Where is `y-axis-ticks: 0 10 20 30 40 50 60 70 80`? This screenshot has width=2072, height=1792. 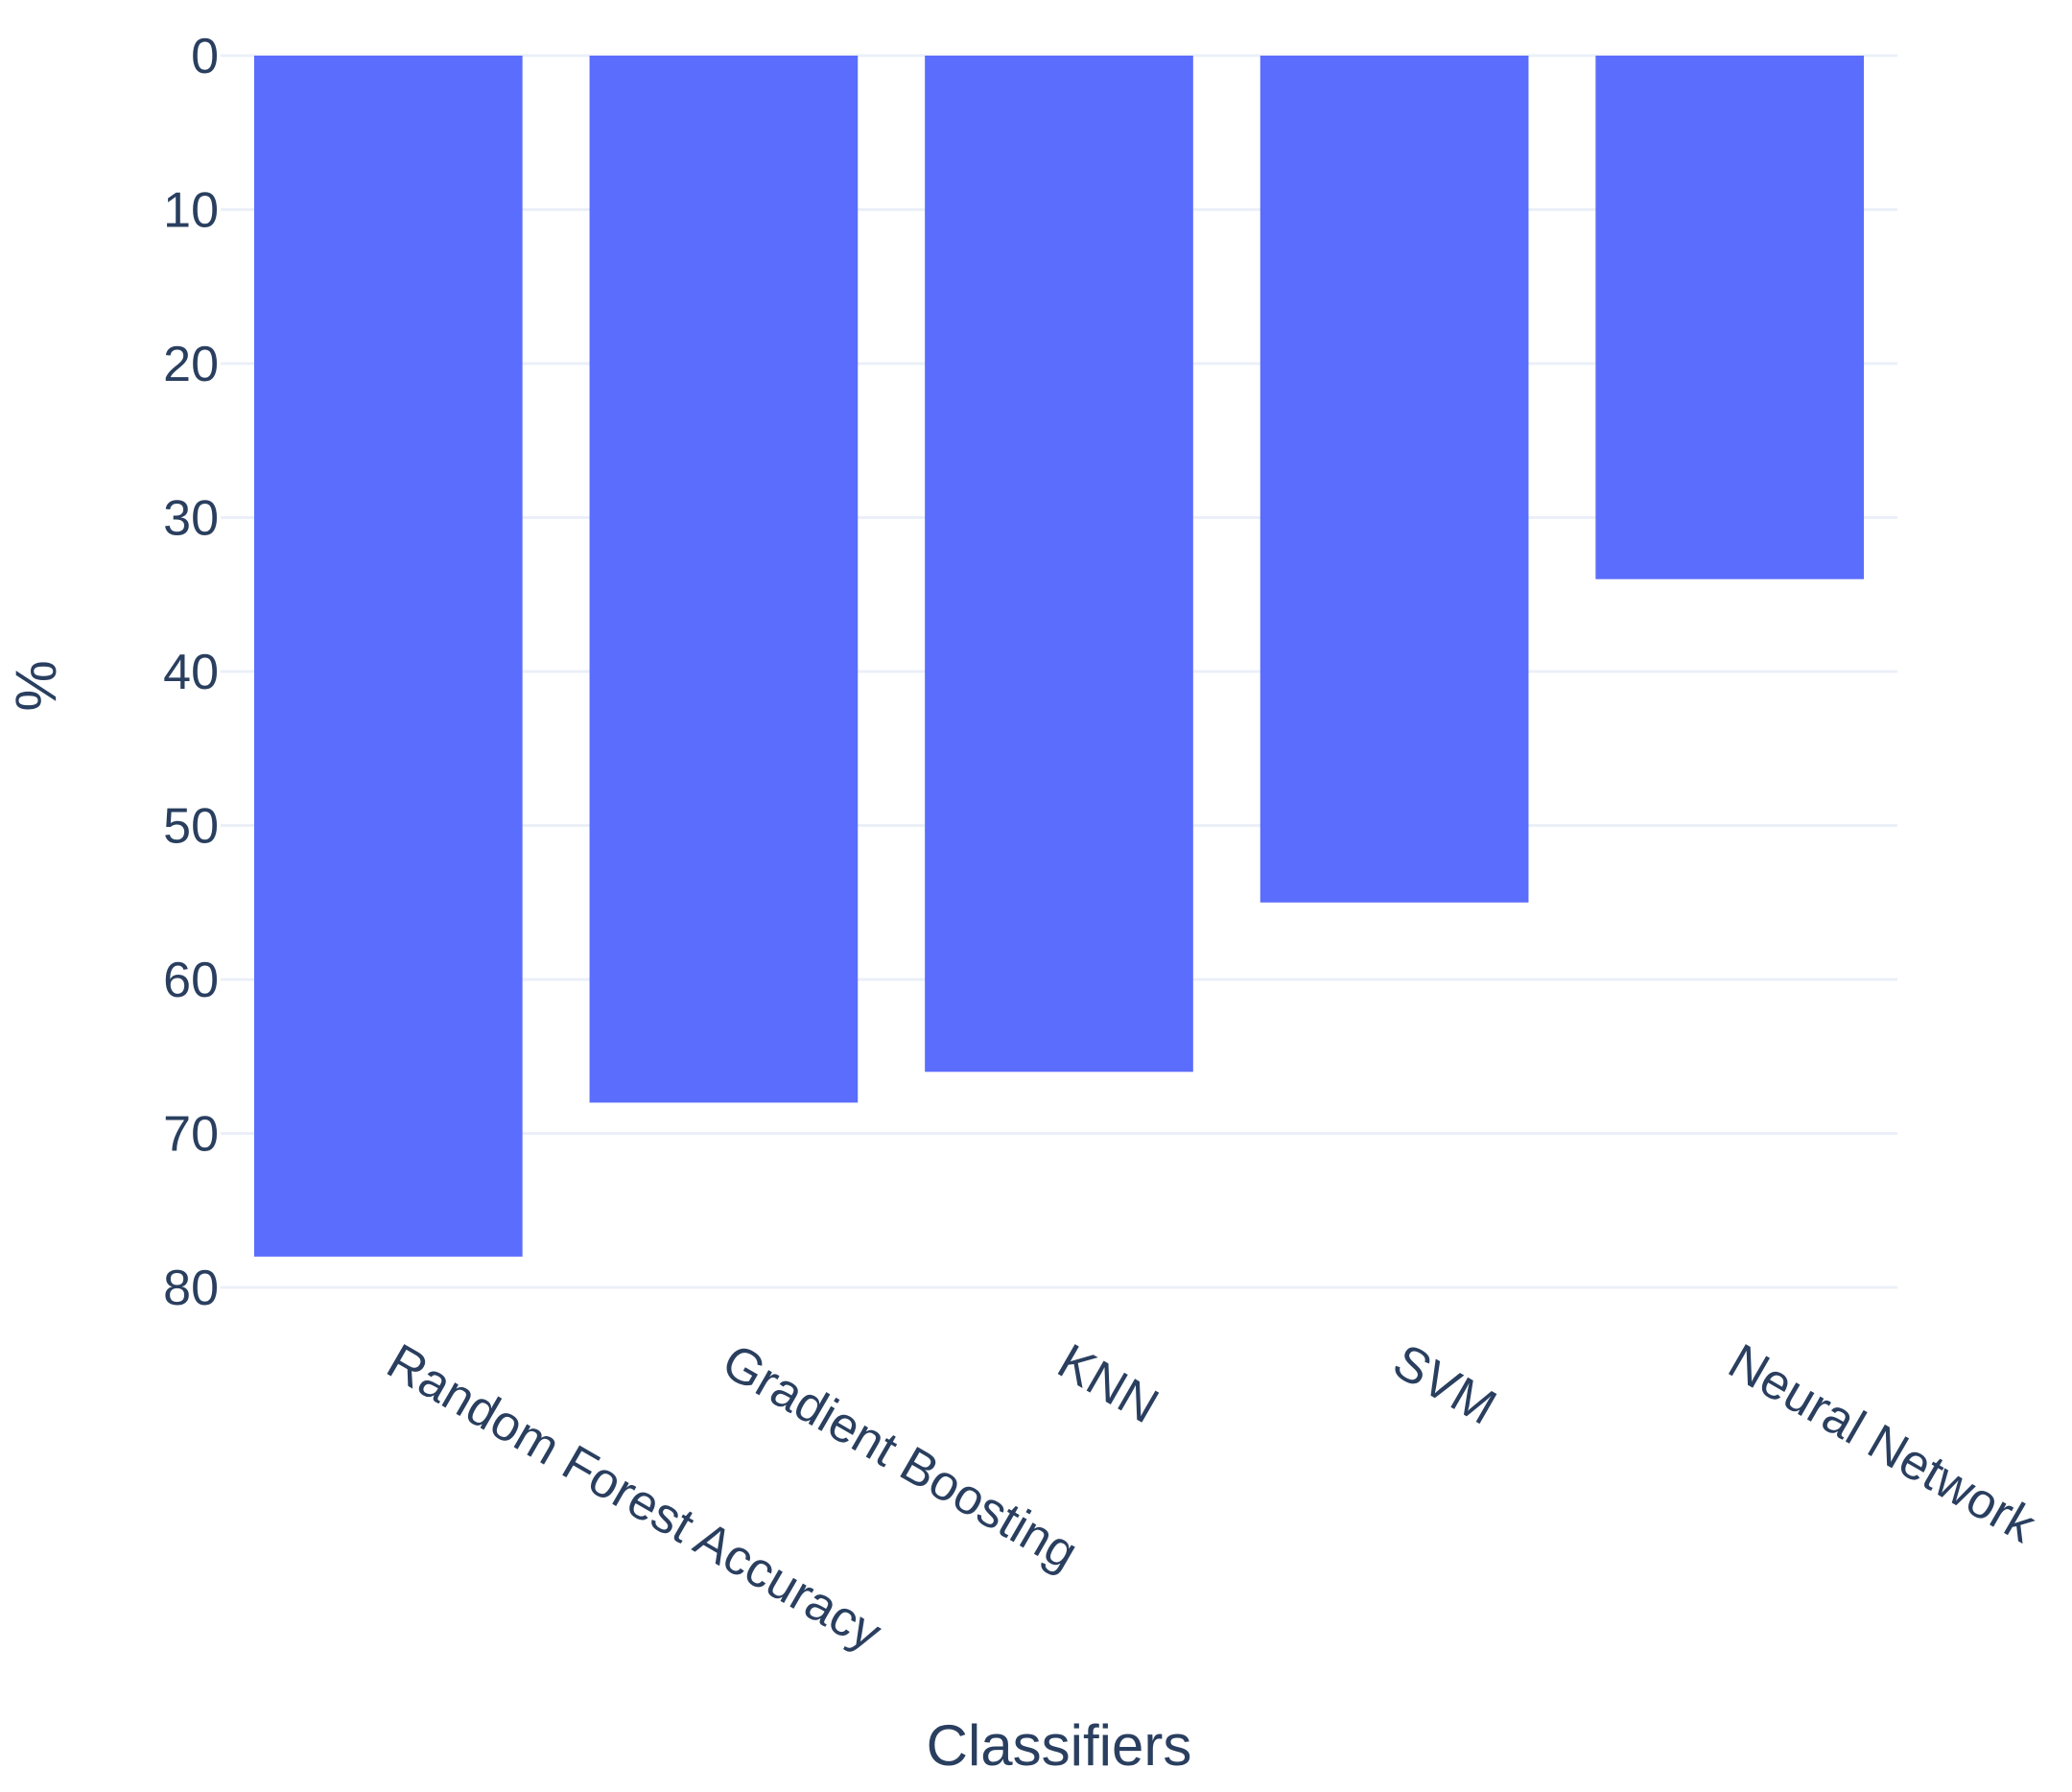
y-axis-ticks: 0 10 20 30 40 50 60 70 80 is located at coordinates (191, 672).